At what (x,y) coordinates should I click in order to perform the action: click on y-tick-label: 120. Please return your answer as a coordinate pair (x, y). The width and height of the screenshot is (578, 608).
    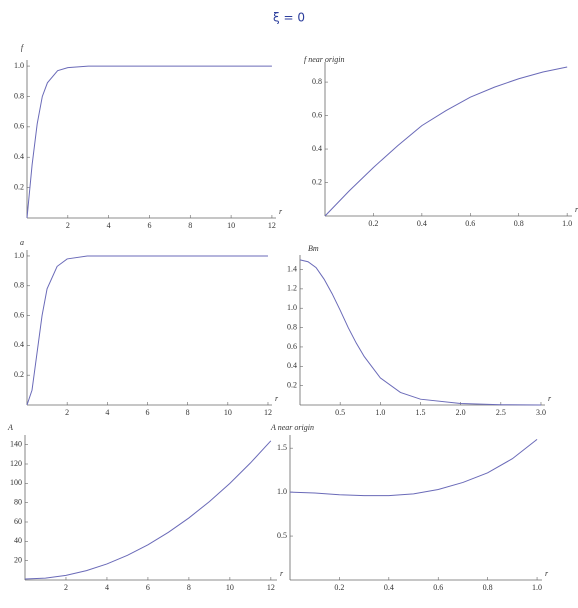
    Looking at the image, I should click on (16, 463).